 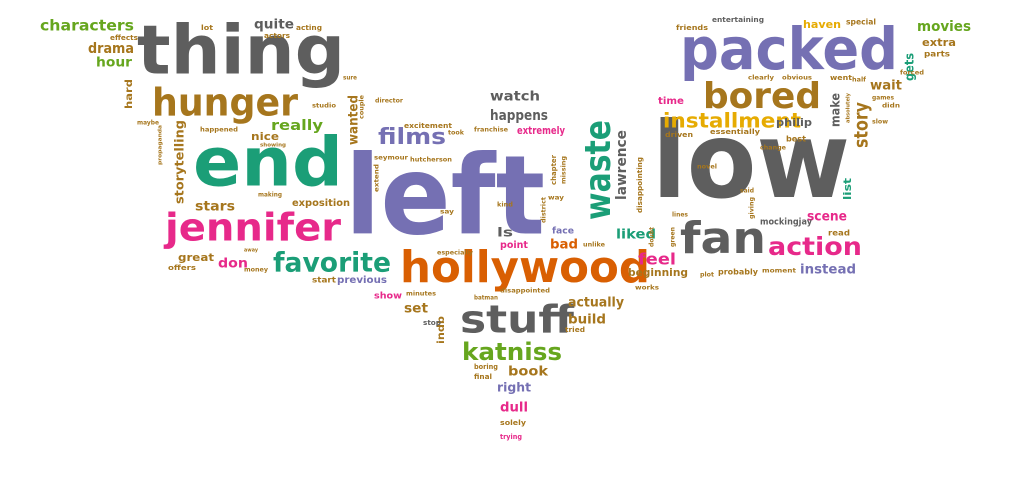 I want to click on word-stop: stop, so click(x=432, y=323).